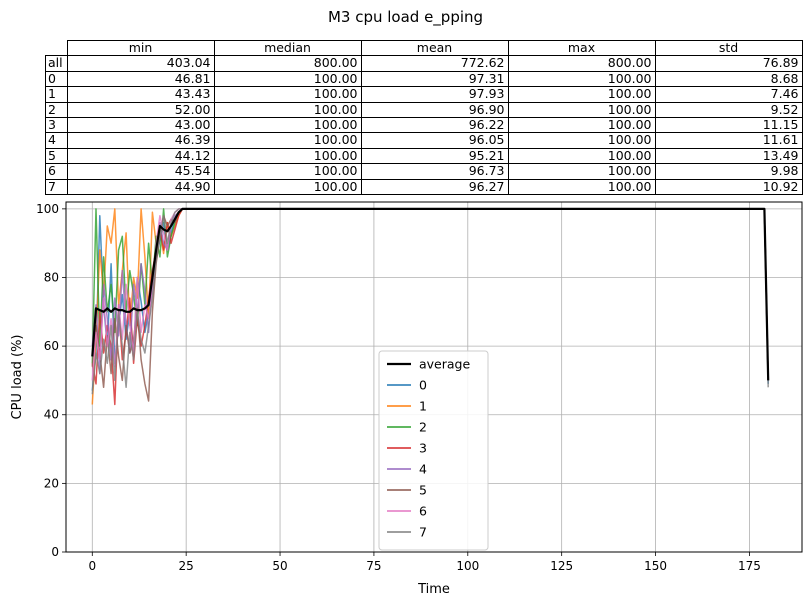 Image resolution: width=811 pixels, height=611 pixels. I want to click on table-row: 5 44.12 100.00 95.21 100.00 13.49, so click(424, 156).